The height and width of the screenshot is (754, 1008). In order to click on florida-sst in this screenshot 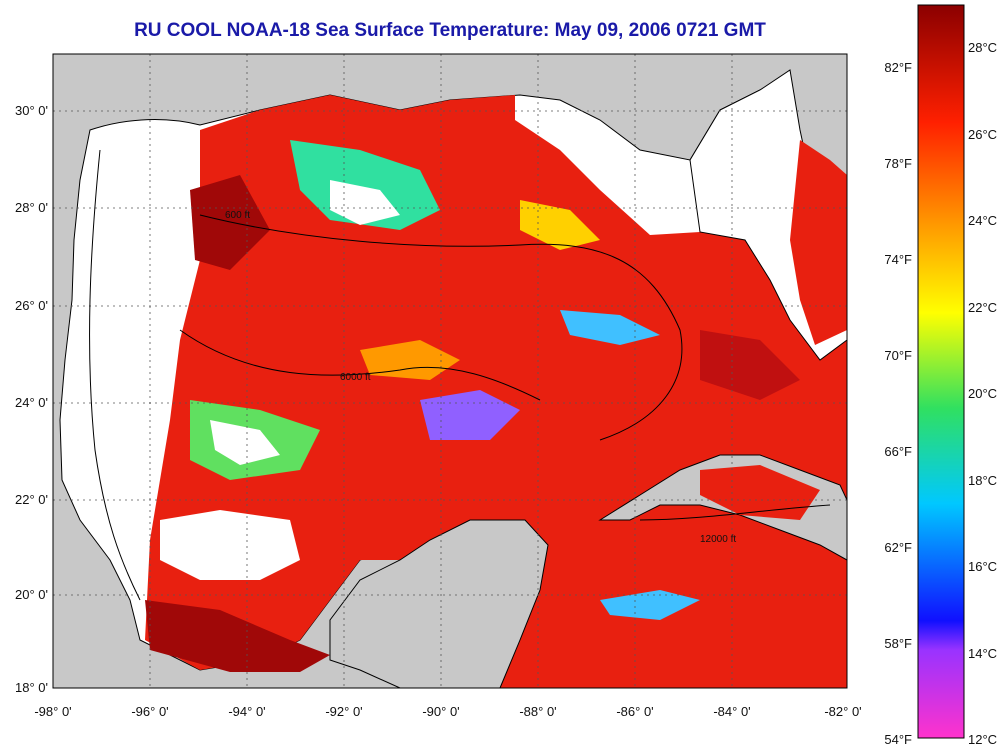, I will do `click(818, 242)`.